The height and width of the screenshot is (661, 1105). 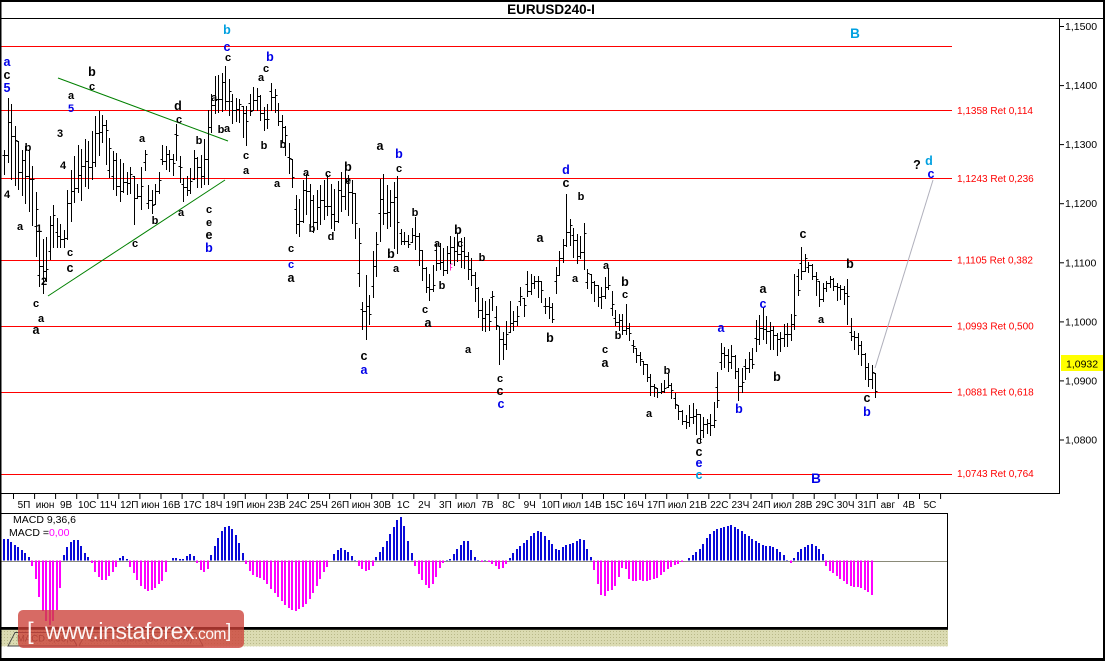 What do you see at coordinates (1081, 145) in the screenshot?
I see `svg-text: 1,1300` at bounding box center [1081, 145].